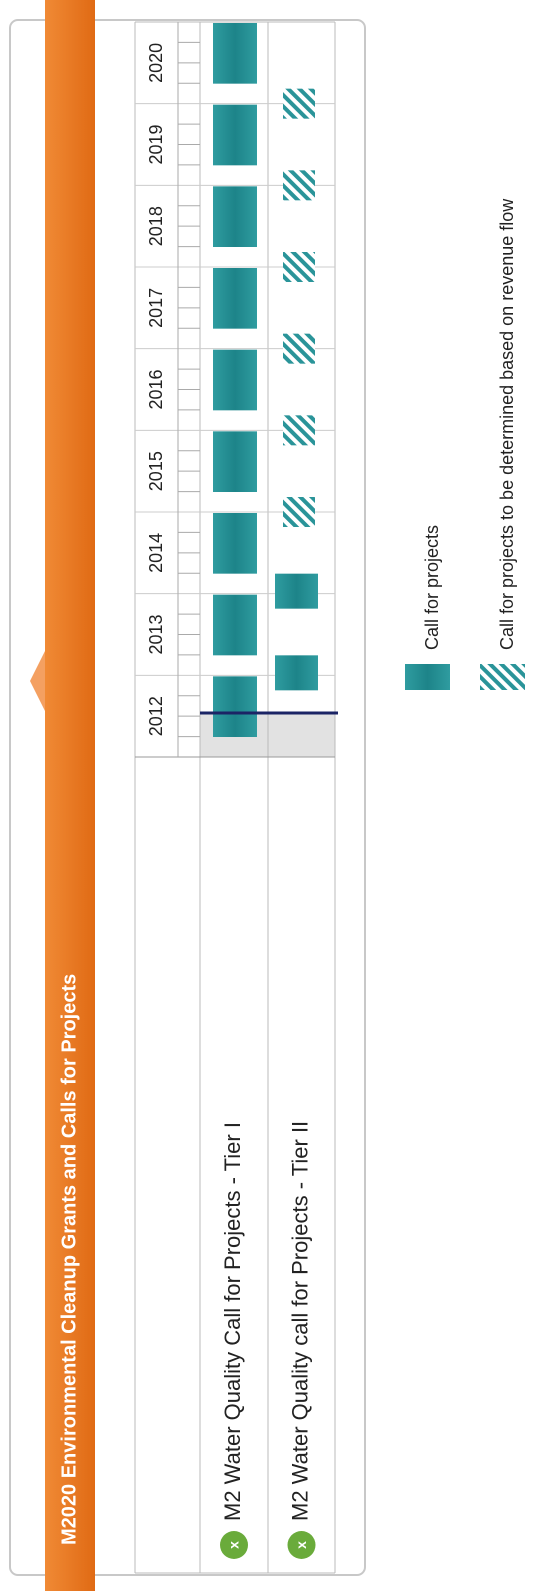  I want to click on year-label: 2017, so click(156, 308).